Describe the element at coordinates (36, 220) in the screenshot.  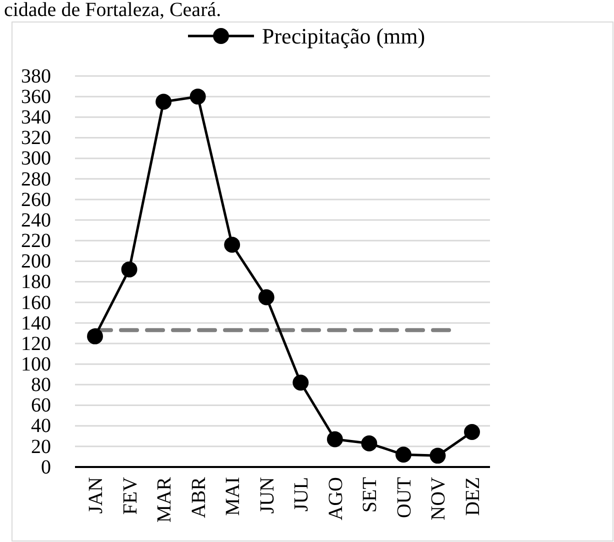
I see `y-tick-label: 240` at that location.